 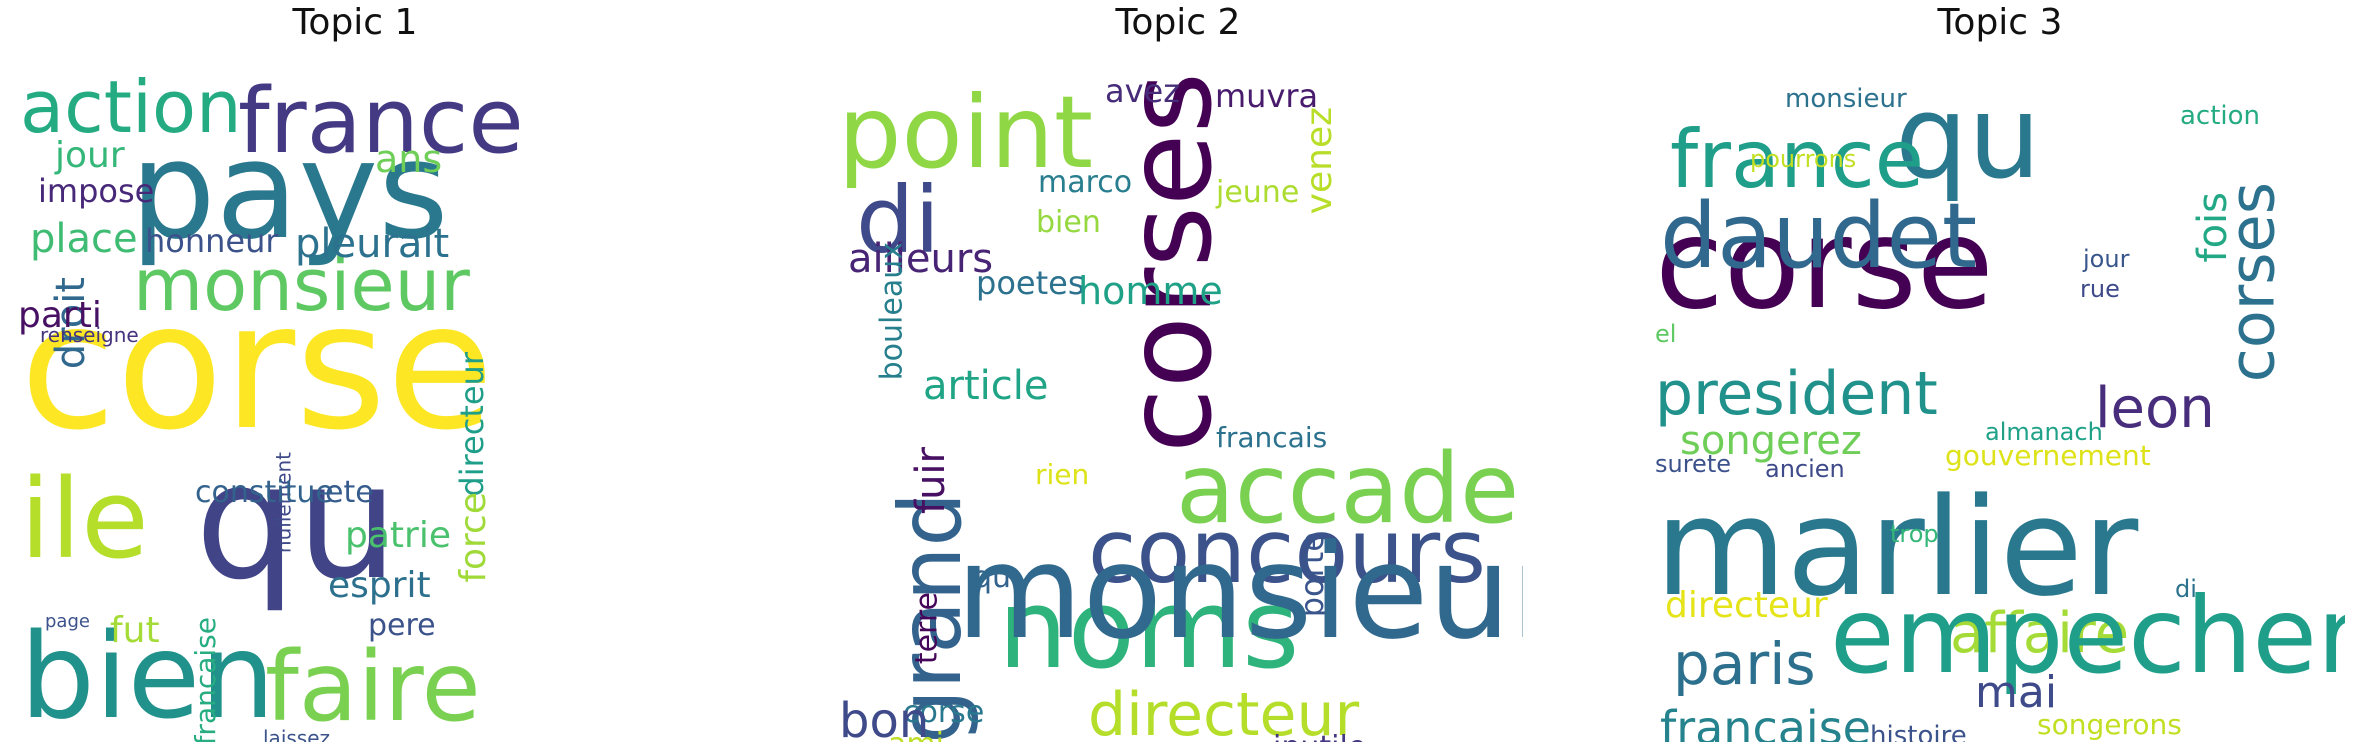 What do you see at coordinates (891, 311) in the screenshot?
I see `word-bouleaux: bouleaux` at bounding box center [891, 311].